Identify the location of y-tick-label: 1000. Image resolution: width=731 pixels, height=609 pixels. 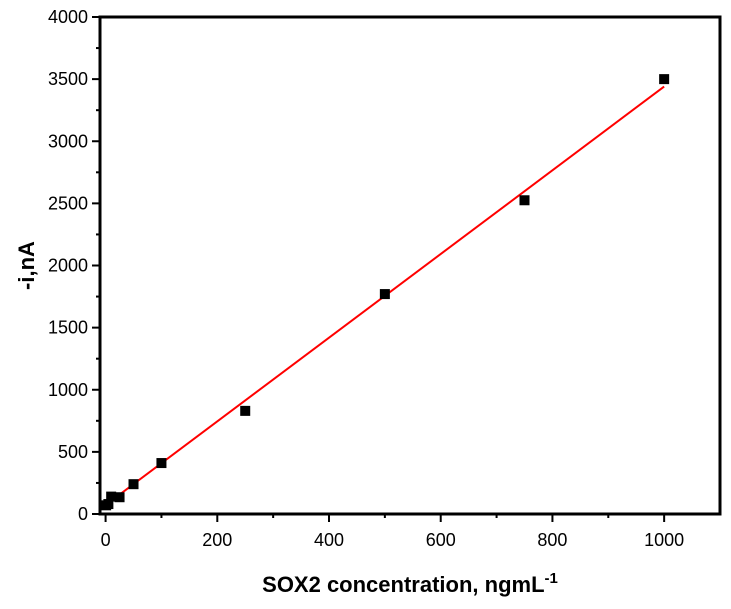
(68, 390).